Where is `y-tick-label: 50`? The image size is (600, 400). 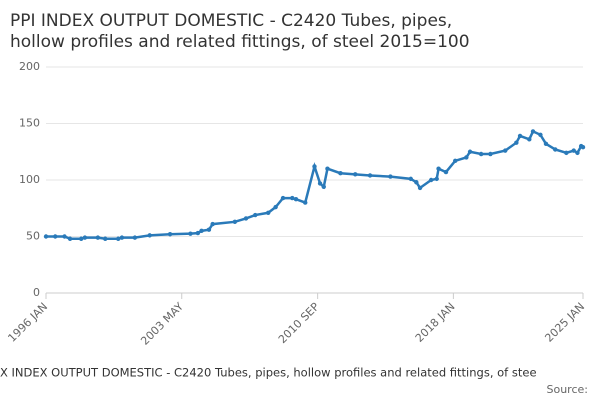
y-tick-label: 50 is located at coordinates (33, 236).